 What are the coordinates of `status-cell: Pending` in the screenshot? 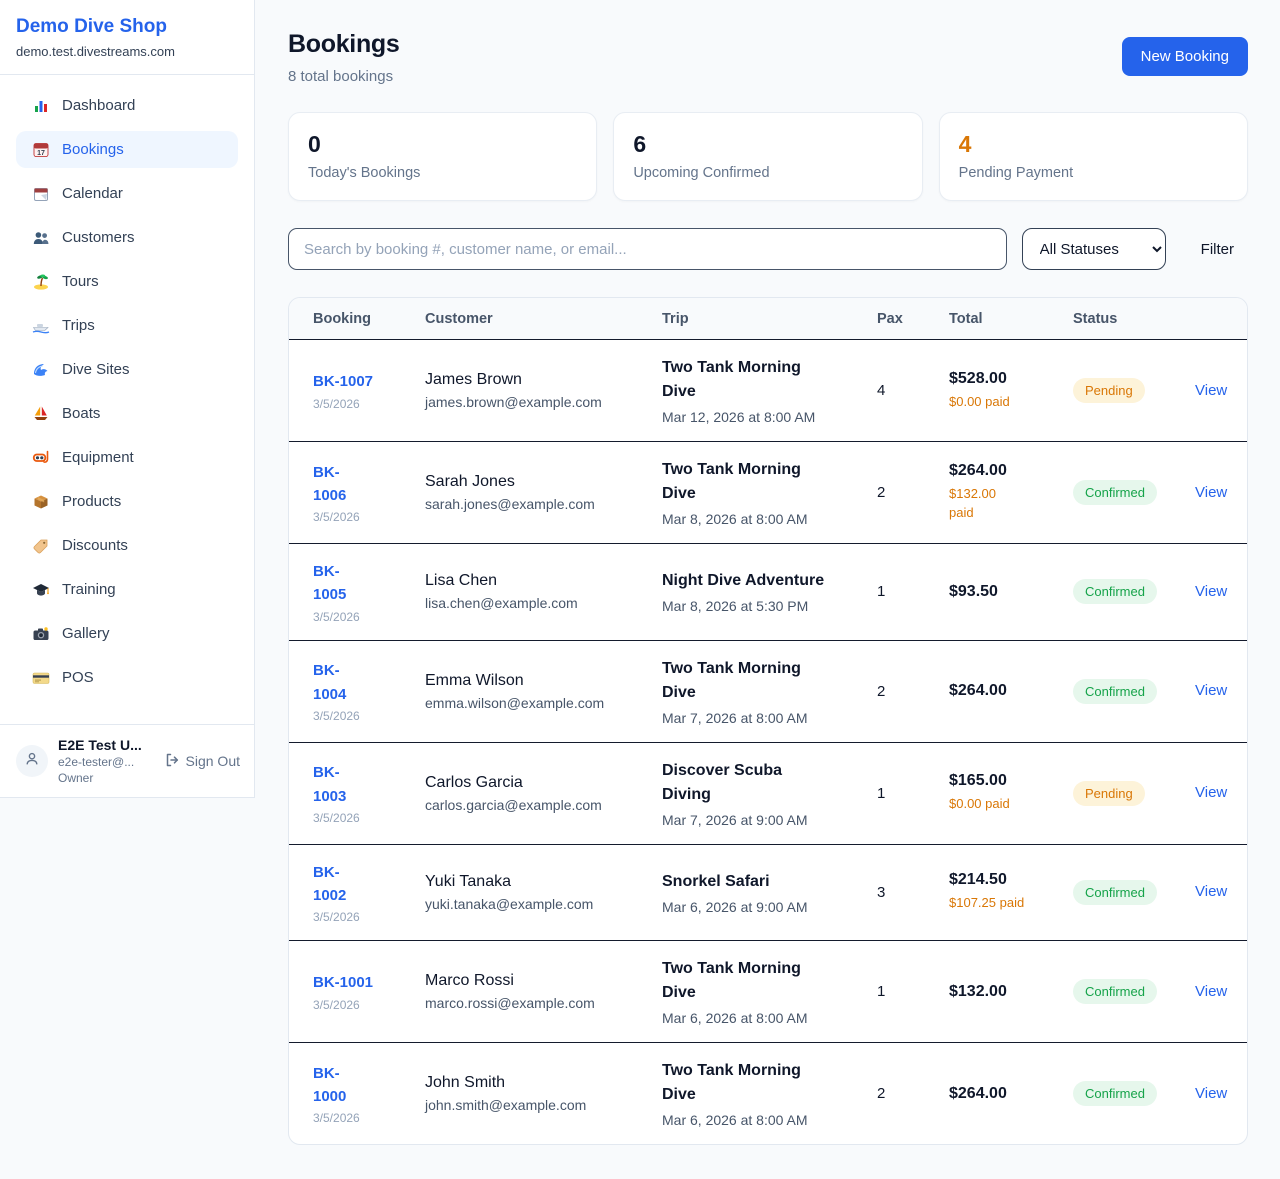 It's located at (1134, 390).